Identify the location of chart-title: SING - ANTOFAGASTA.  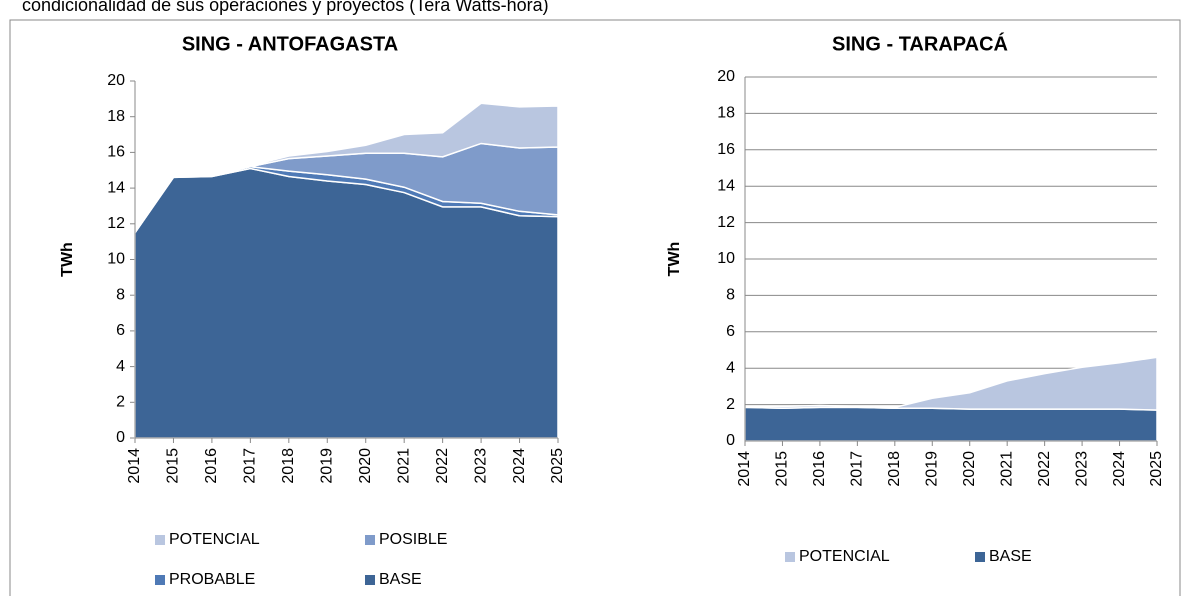
(290, 44).